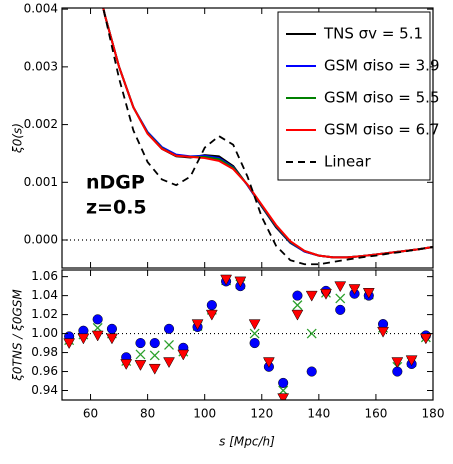  Describe the element at coordinates (116, 208) in the screenshot. I see `annotation: z=0.5` at that location.